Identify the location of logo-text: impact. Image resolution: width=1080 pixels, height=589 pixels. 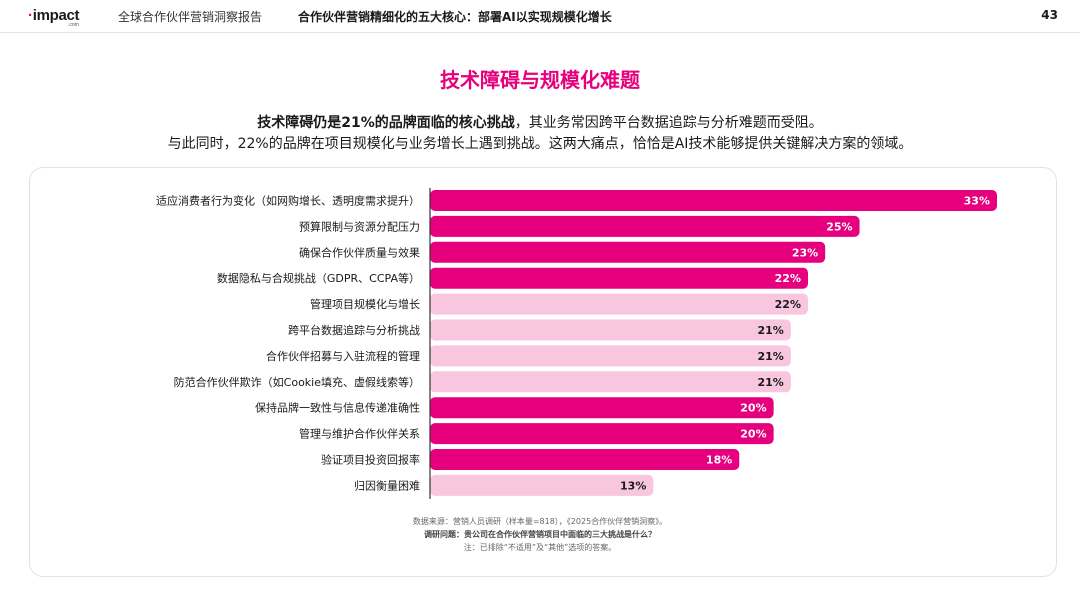
(56, 15).